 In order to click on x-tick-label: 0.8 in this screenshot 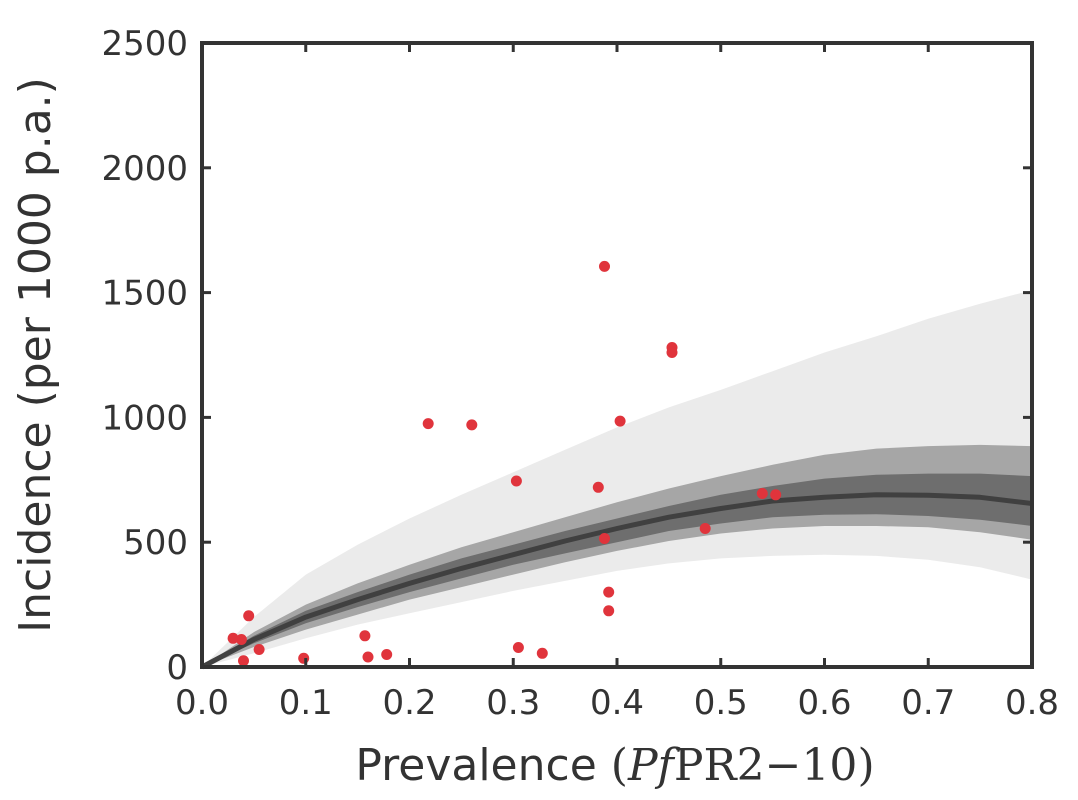, I will do `click(1032, 703)`.